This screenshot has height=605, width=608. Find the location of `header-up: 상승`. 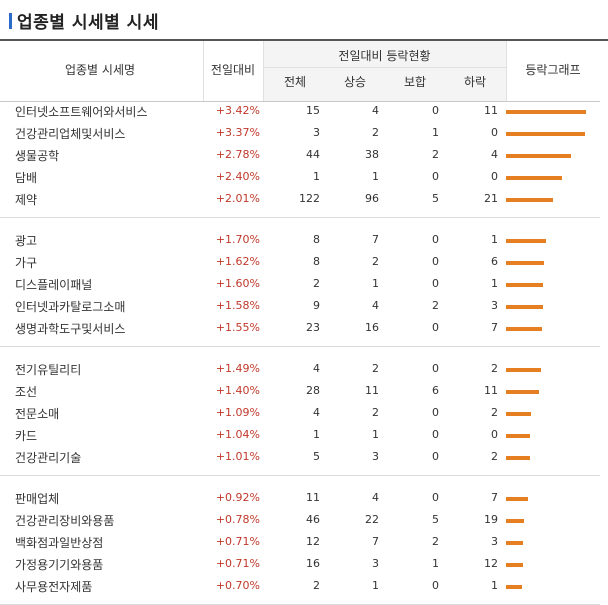

header-up: 상승 is located at coordinates (355, 82).